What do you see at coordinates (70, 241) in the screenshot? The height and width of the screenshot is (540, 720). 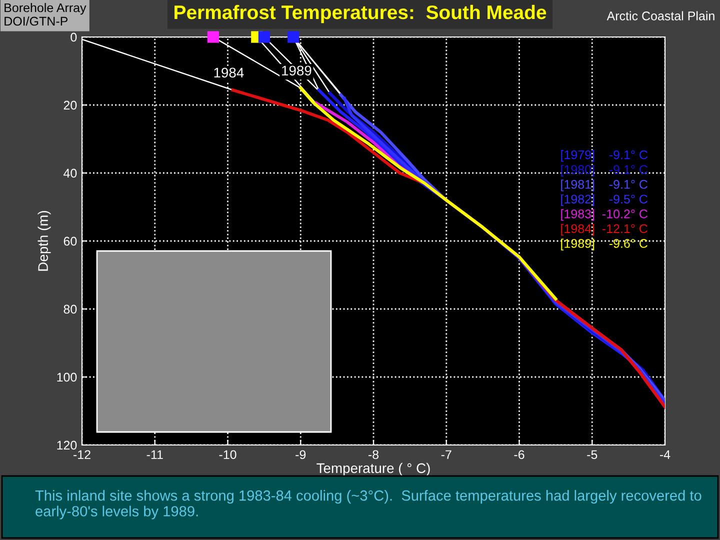 I see `y-tick-label: 60` at bounding box center [70, 241].